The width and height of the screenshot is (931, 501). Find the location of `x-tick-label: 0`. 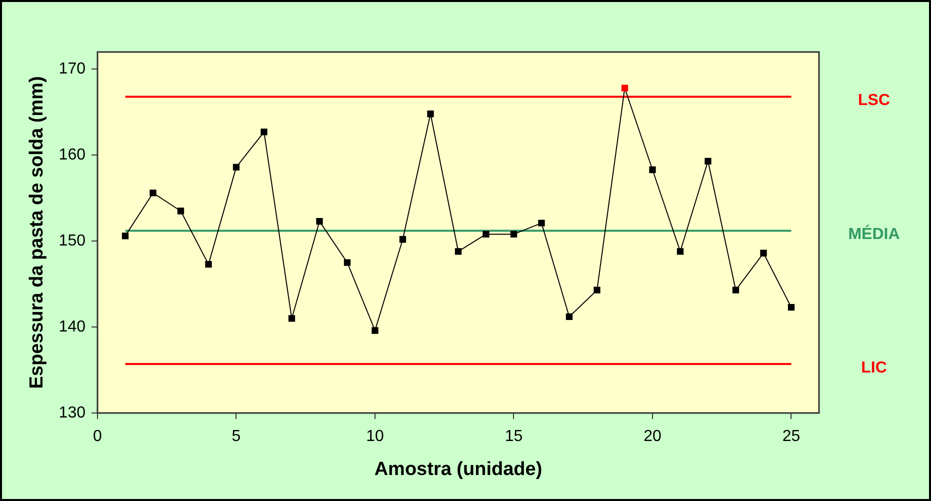

x-tick-label: 0 is located at coordinates (97, 437).